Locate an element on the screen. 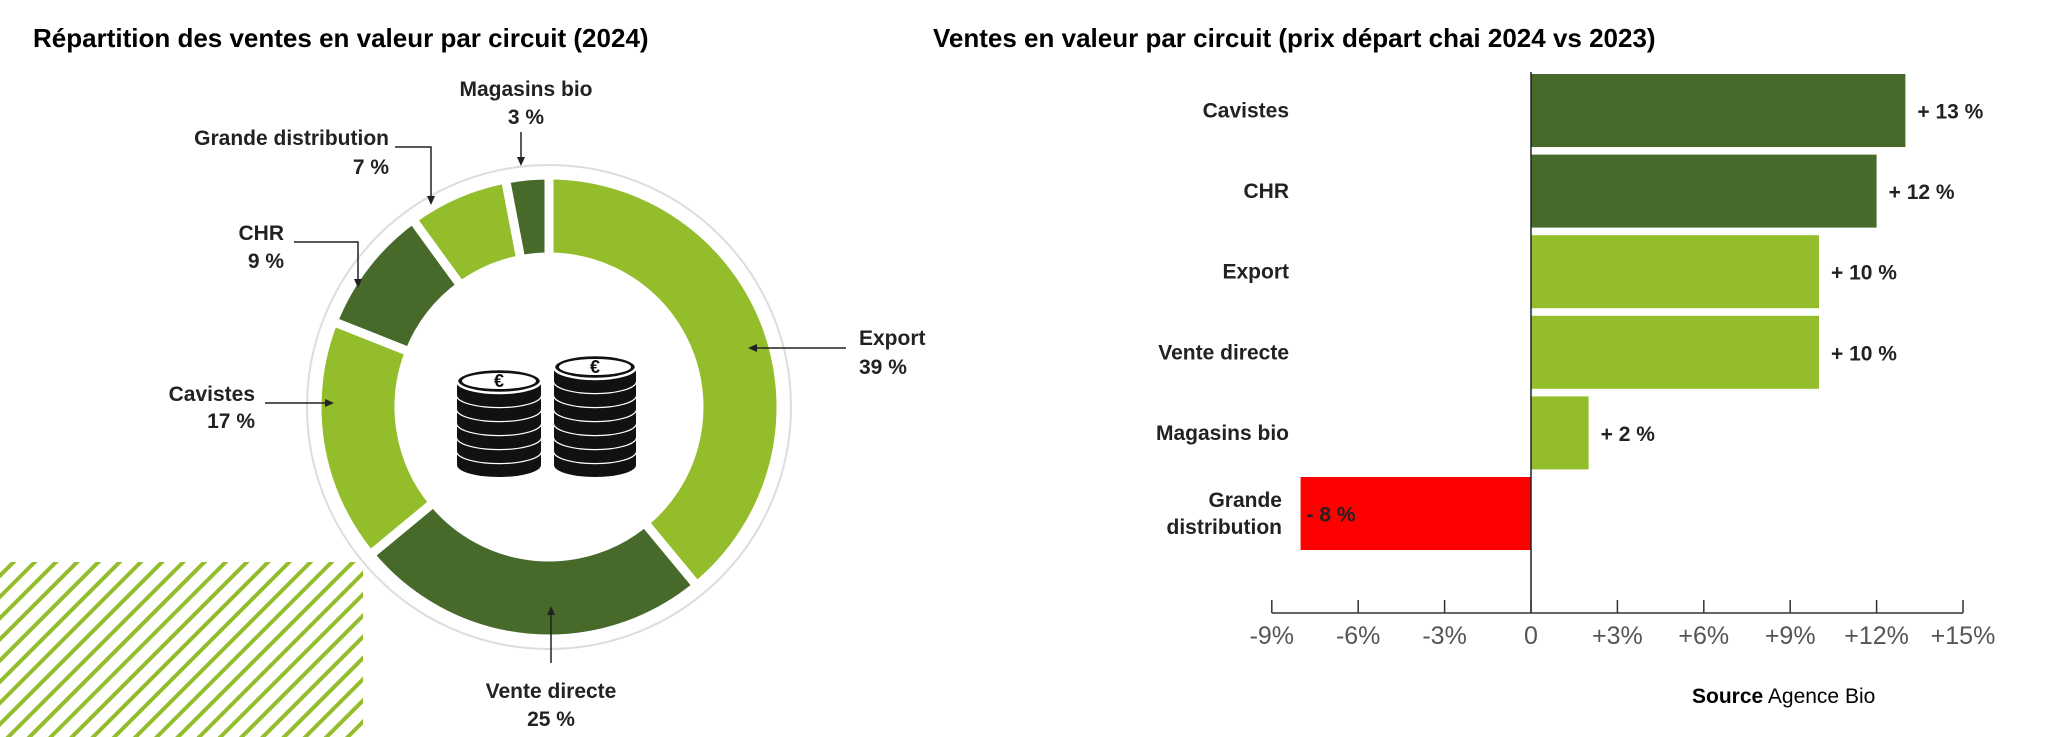 The width and height of the screenshot is (2048, 737). slice-value: 17 % is located at coordinates (231, 421).